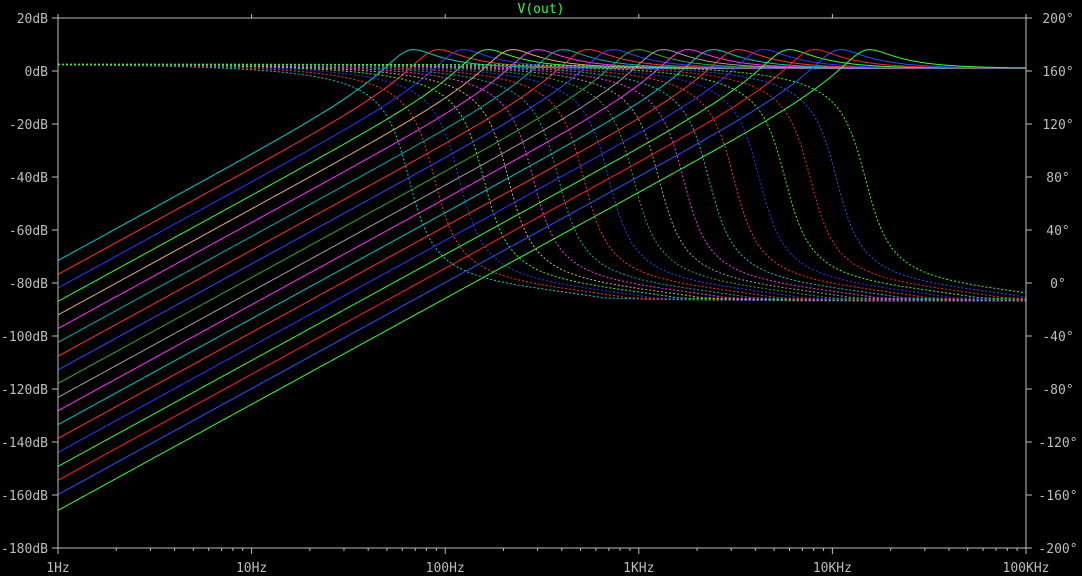 Image resolution: width=1082 pixels, height=576 pixels. Describe the element at coordinates (1026, 568) in the screenshot. I see `x-tick-label: 100KHz` at that location.